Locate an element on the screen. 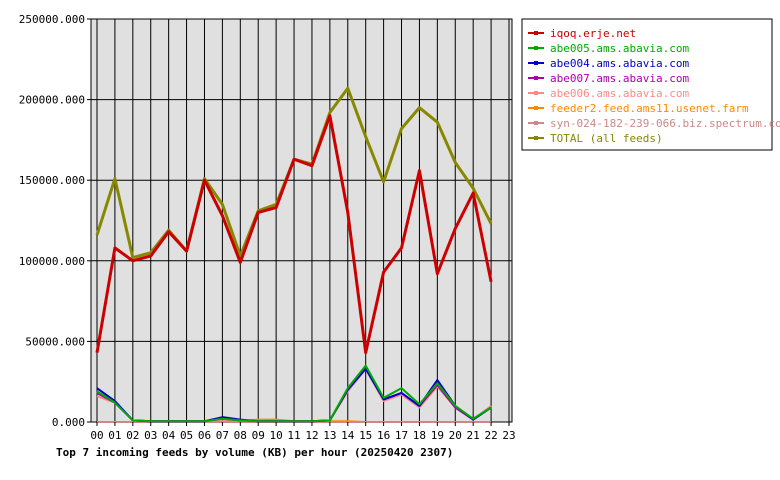 The height and width of the screenshot is (480, 780). x-tick-label: 06 is located at coordinates (204, 435).